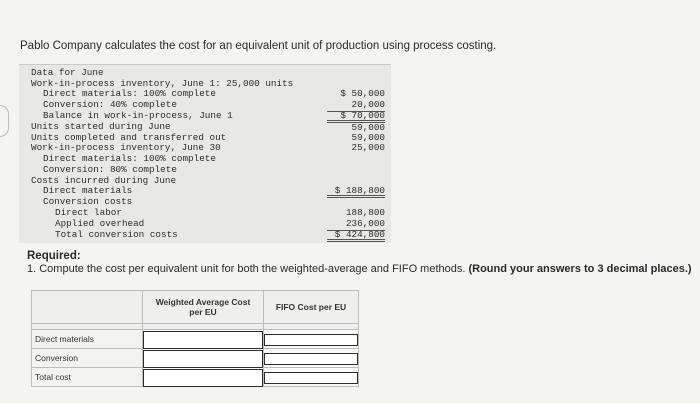 This screenshot has height=403, width=700. Describe the element at coordinates (88, 212) in the screenshot. I see `data-label-direct-labor: Direct labor` at that location.